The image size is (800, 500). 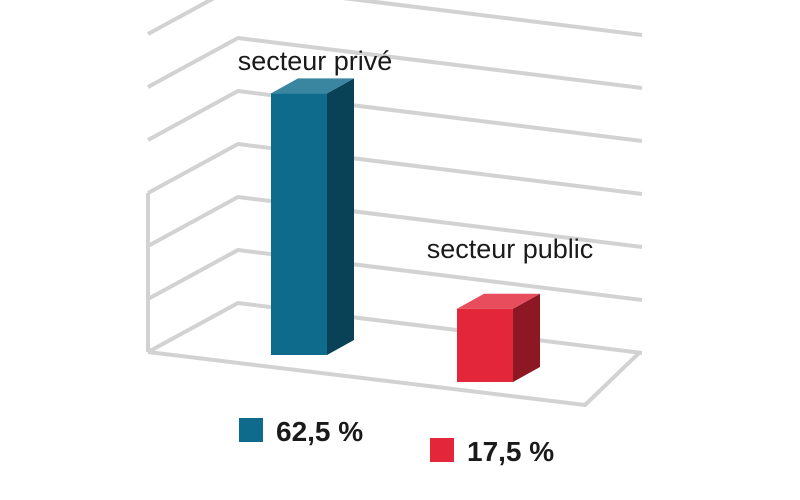 What do you see at coordinates (394, 378) in the screenshot?
I see `floor-edge` at bounding box center [394, 378].